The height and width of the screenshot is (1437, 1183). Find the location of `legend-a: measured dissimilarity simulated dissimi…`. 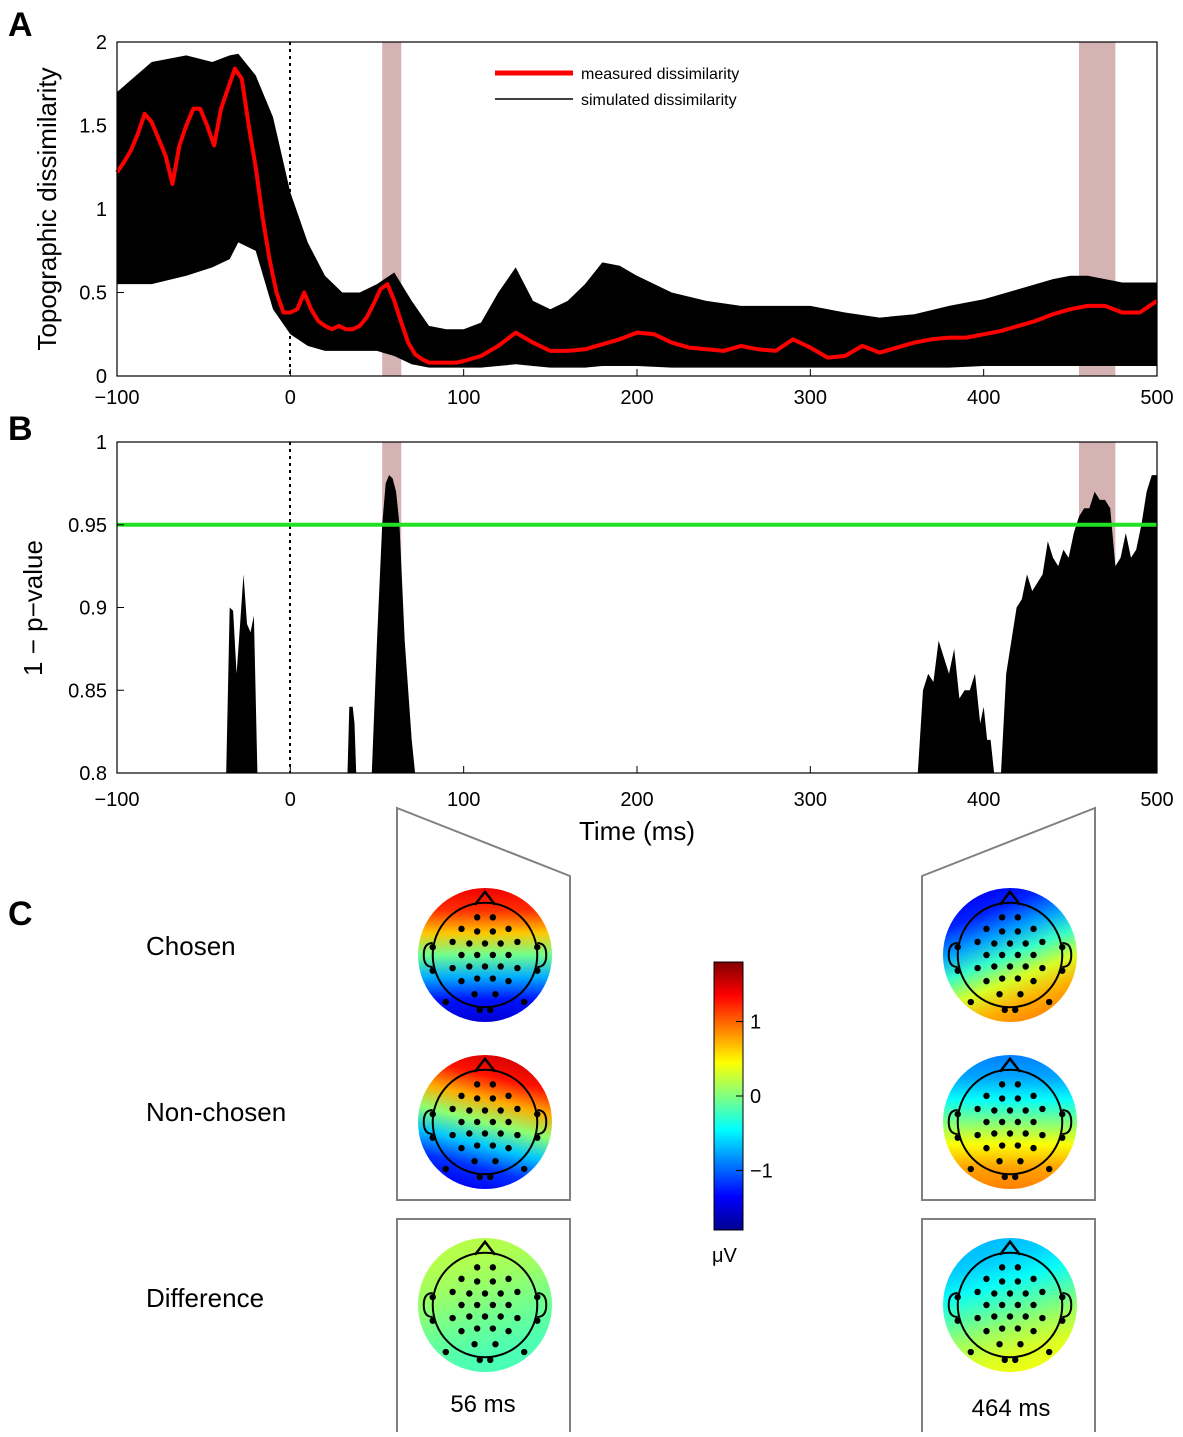

legend-a: measured dissimilarity simulated dissimi… is located at coordinates (617, 87).